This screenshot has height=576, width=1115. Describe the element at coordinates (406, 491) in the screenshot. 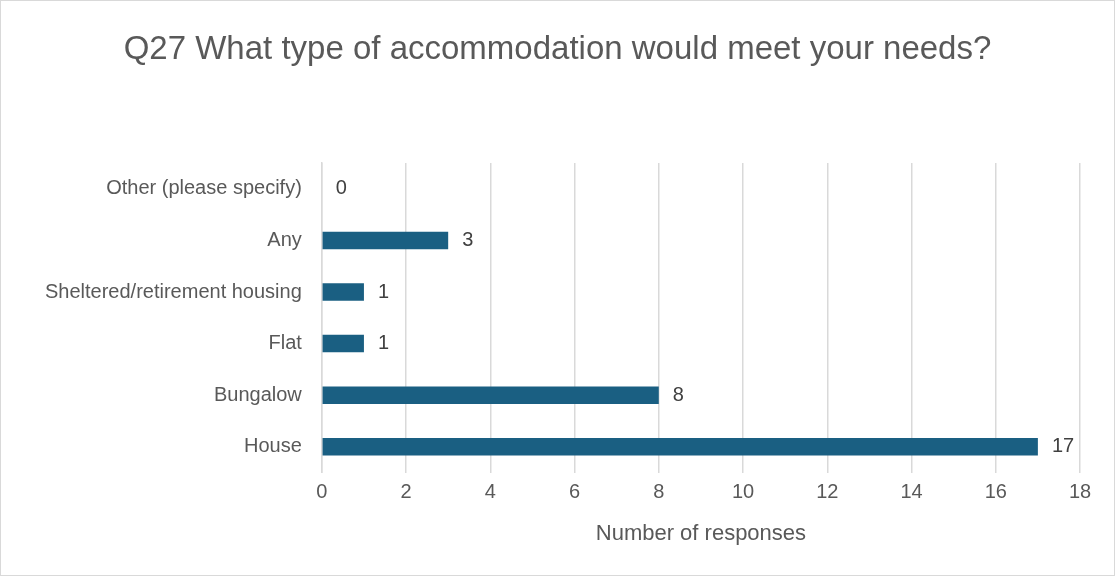

I see `x-tick-label: 2` at that location.